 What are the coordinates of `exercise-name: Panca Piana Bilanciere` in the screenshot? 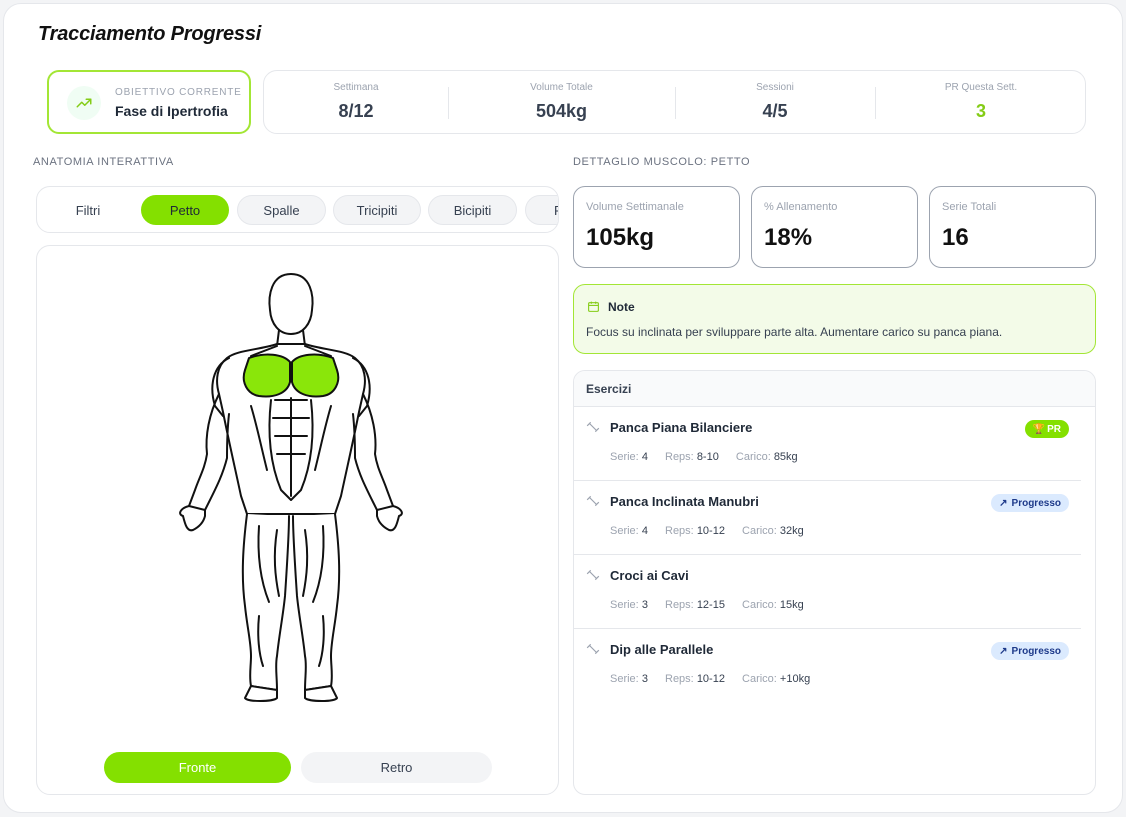 It's located at (681, 427).